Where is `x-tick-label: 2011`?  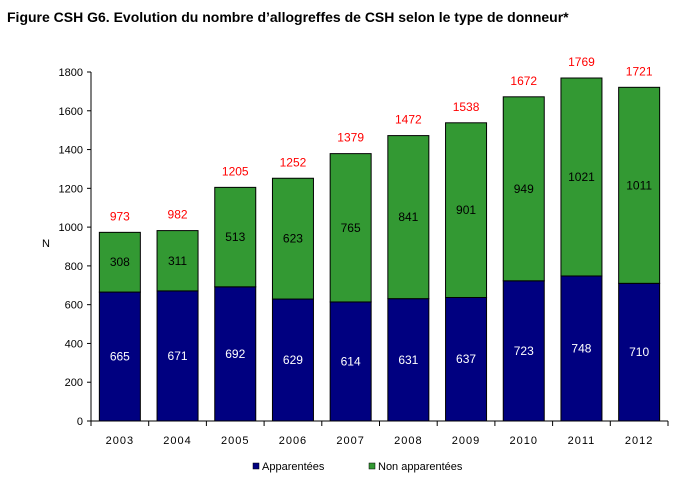 x-tick-label: 2011 is located at coordinates (582, 441).